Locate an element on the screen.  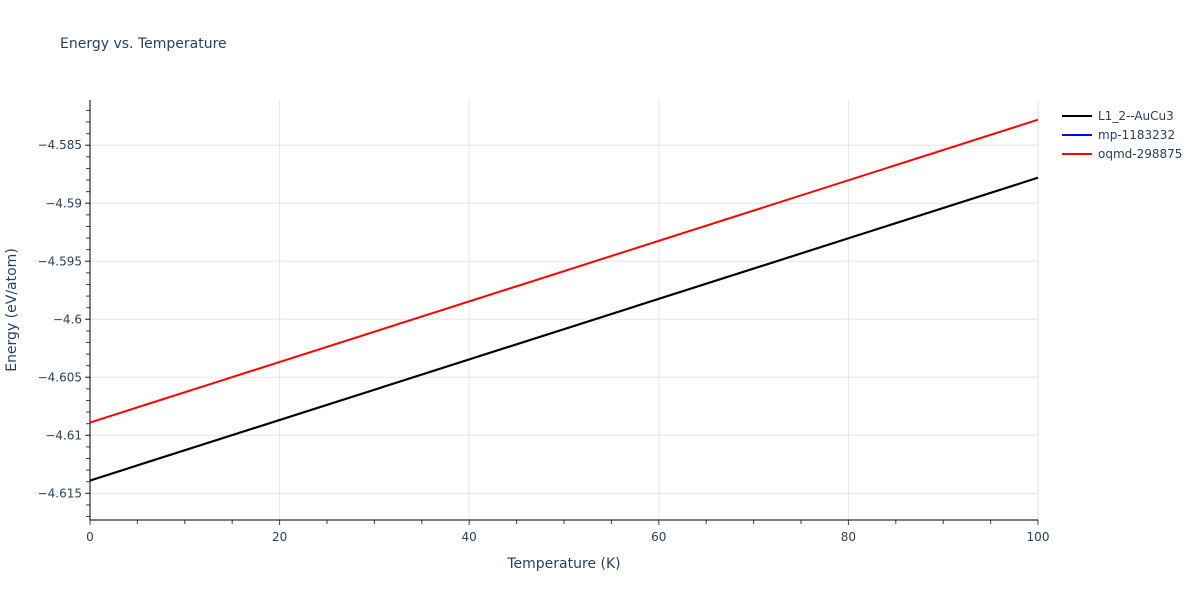
x-axis-title: Temperature (K) is located at coordinates (563, 564).